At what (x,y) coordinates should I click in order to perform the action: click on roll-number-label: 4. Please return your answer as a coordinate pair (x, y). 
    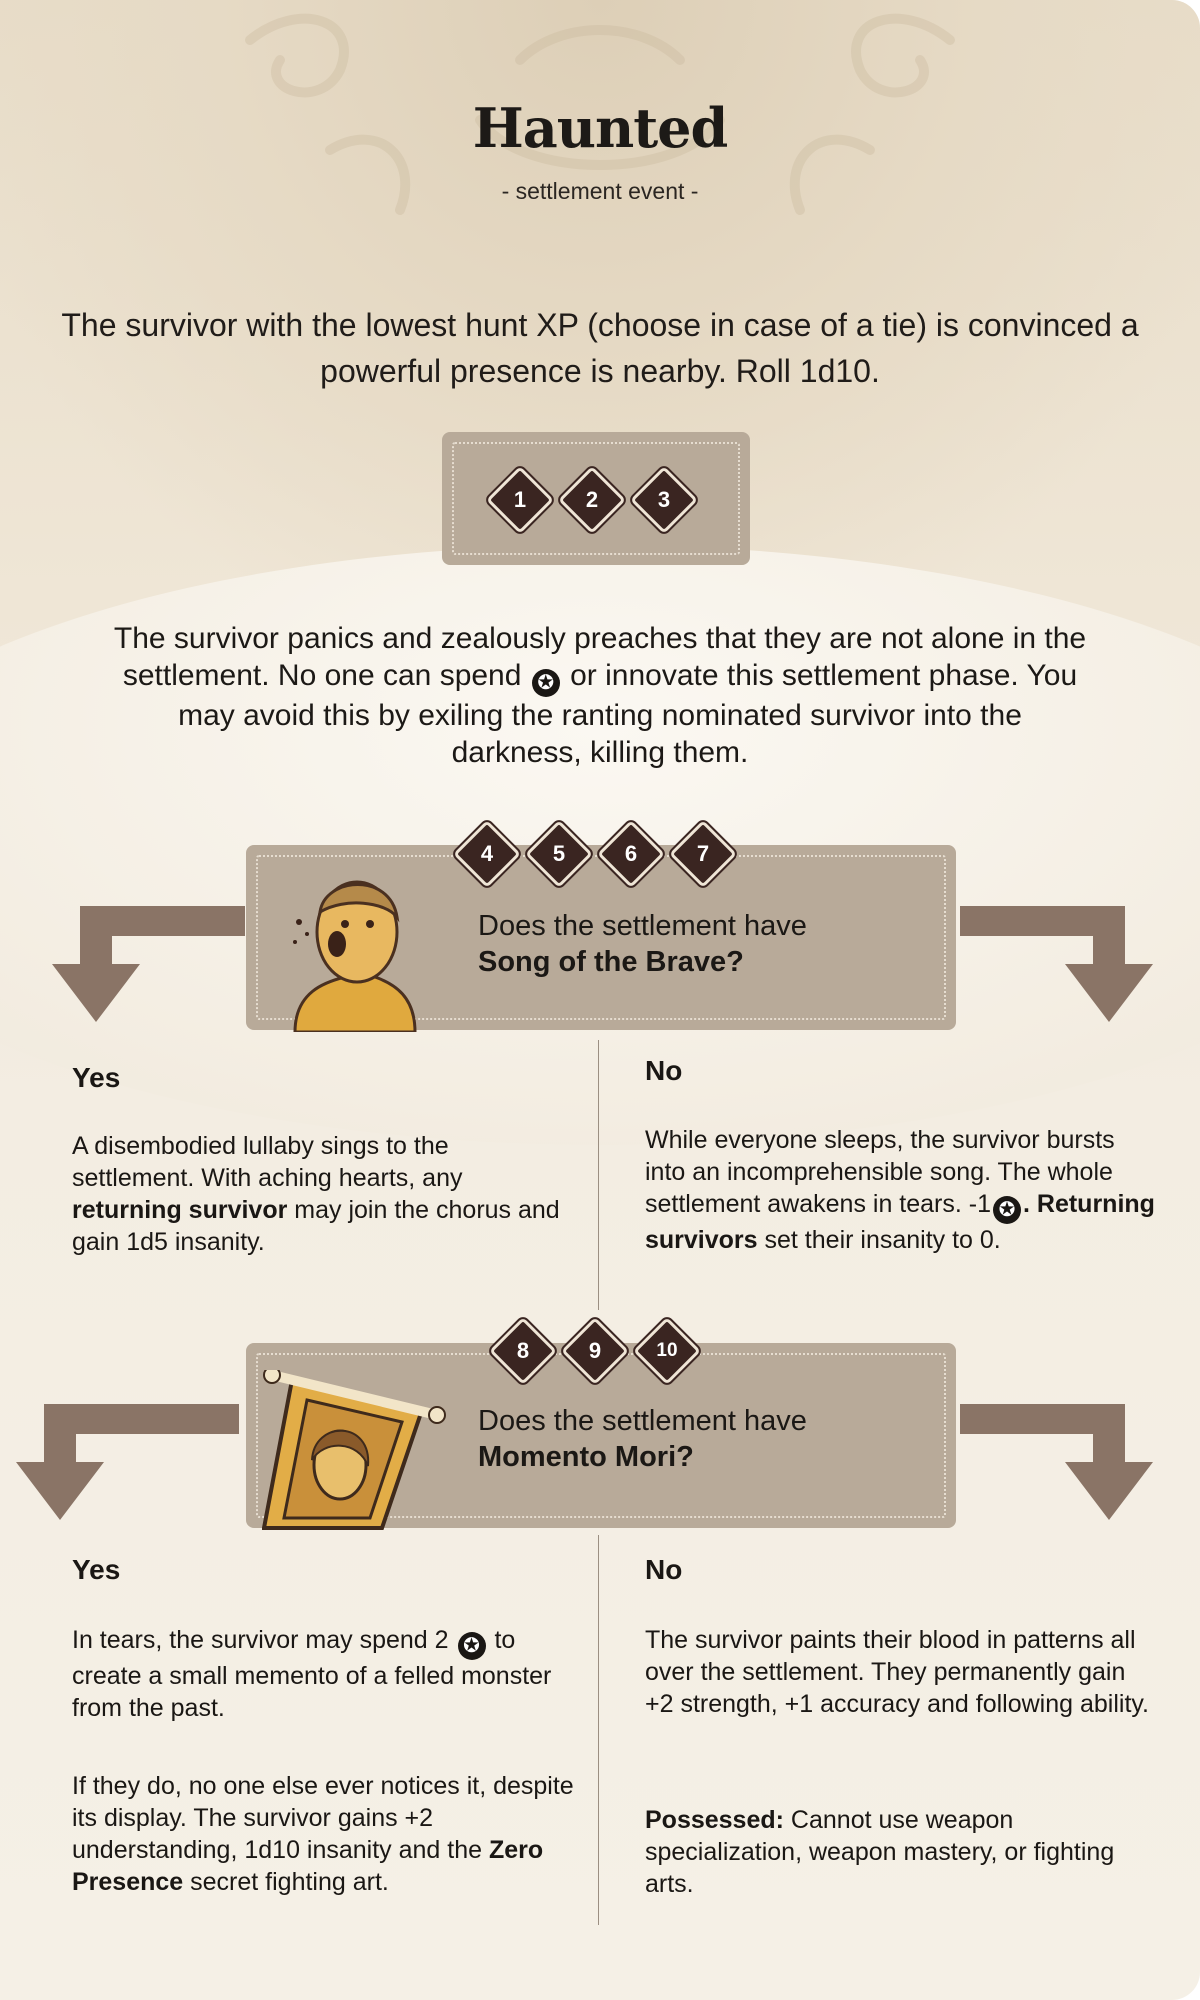
    Looking at the image, I should click on (487, 853).